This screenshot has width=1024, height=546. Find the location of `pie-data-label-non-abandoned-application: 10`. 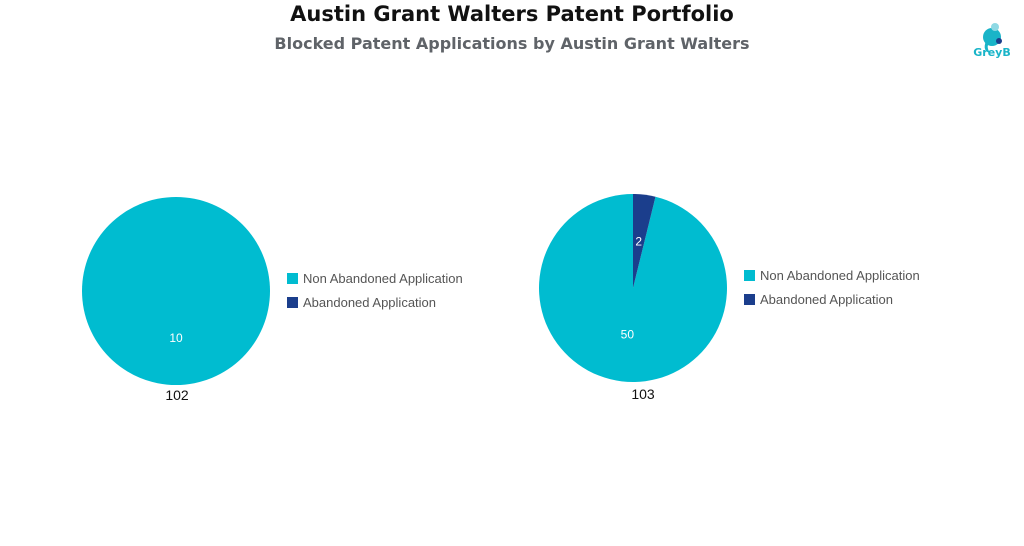

pie-data-label-non-abandoned-application: 10 is located at coordinates (176, 338).